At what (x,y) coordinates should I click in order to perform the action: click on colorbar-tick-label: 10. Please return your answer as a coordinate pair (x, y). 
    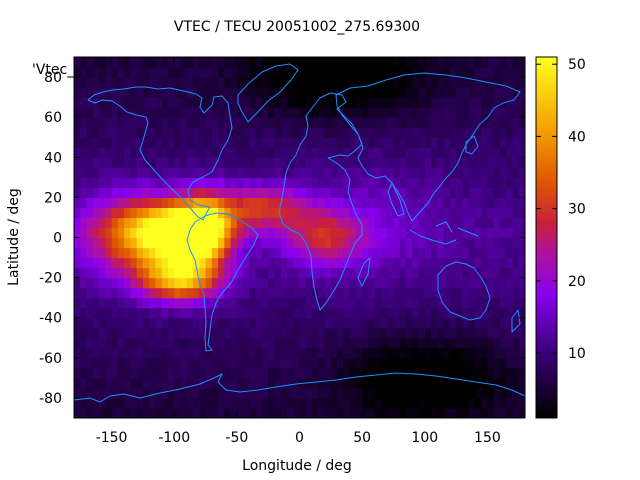
    Looking at the image, I should click on (577, 354).